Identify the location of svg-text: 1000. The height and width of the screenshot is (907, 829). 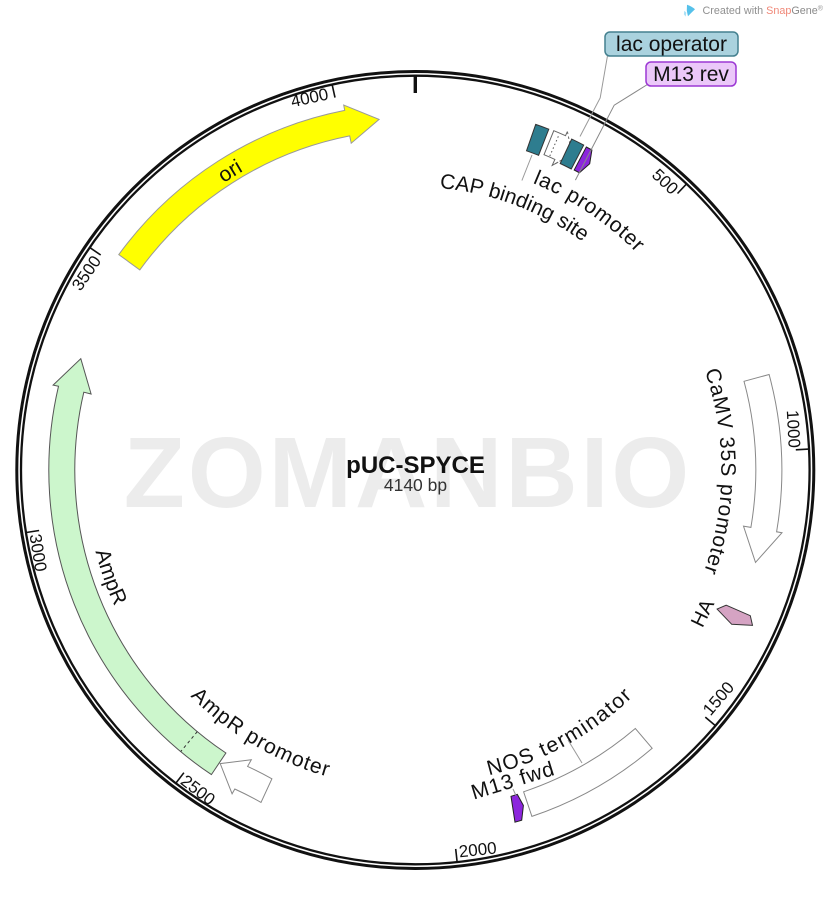
(793, 429).